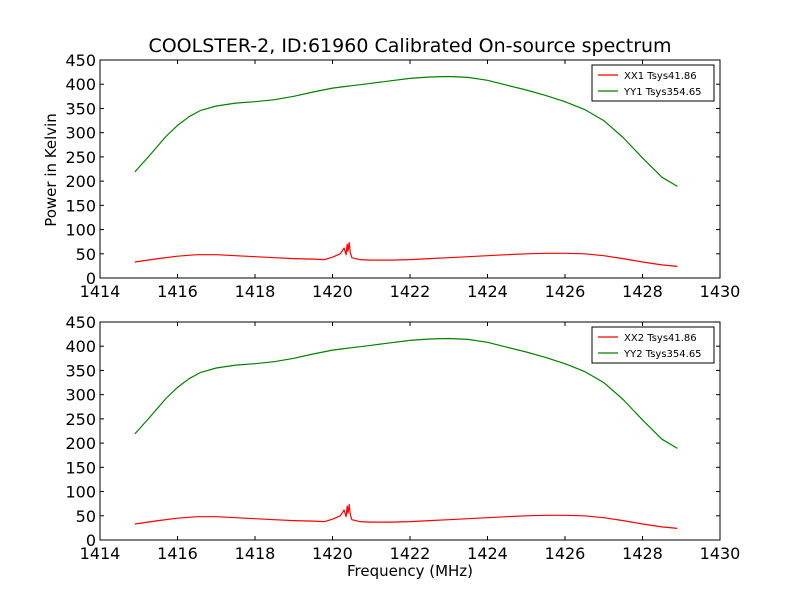 The height and width of the screenshot is (600, 800). I want to click on series-line-yy2, so click(406, 393).